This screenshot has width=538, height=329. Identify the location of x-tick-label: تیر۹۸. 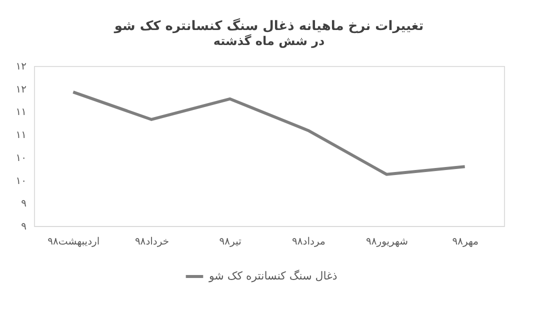
(230, 242).